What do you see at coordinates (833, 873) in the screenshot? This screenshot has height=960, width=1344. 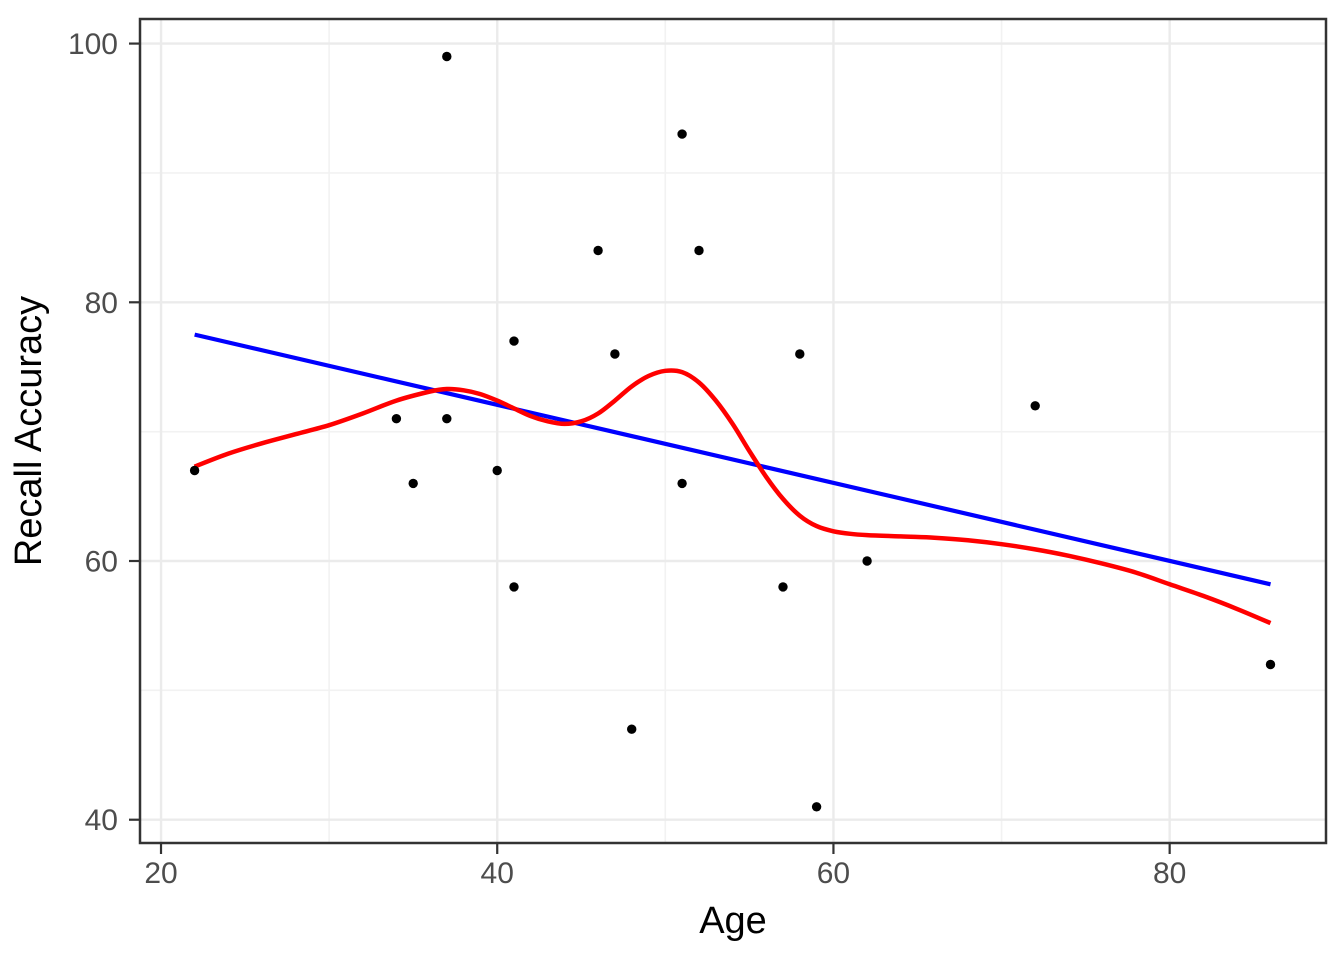 I see `x-tick-label: 60` at bounding box center [833, 873].